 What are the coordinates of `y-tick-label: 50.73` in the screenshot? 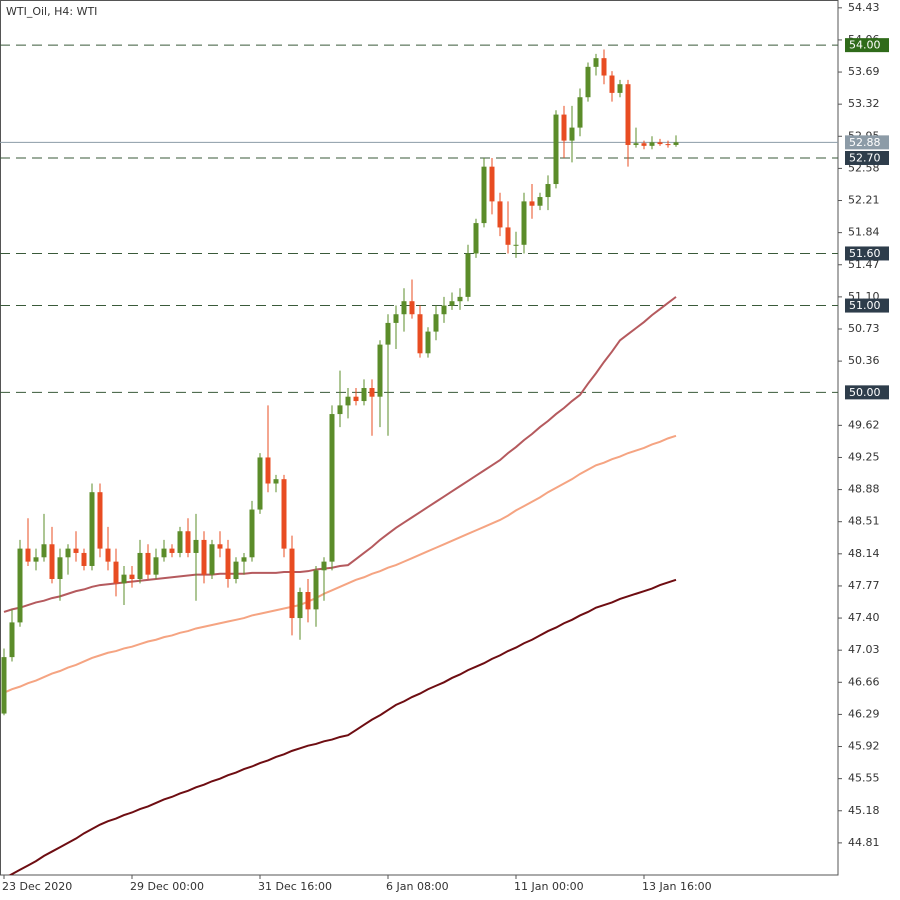 It's located at (864, 328).